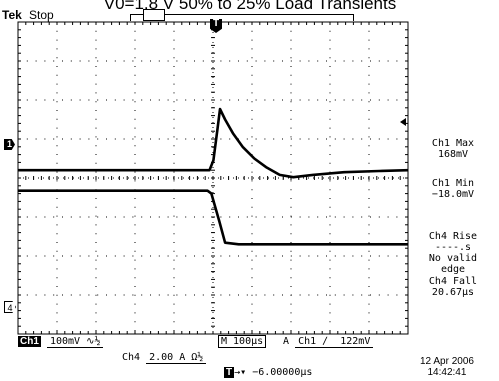 This screenshot has height=381, width=499. Describe the element at coordinates (197, 357) in the screenshot. I see `ch4-coupling-icon: Ω½` at that location.